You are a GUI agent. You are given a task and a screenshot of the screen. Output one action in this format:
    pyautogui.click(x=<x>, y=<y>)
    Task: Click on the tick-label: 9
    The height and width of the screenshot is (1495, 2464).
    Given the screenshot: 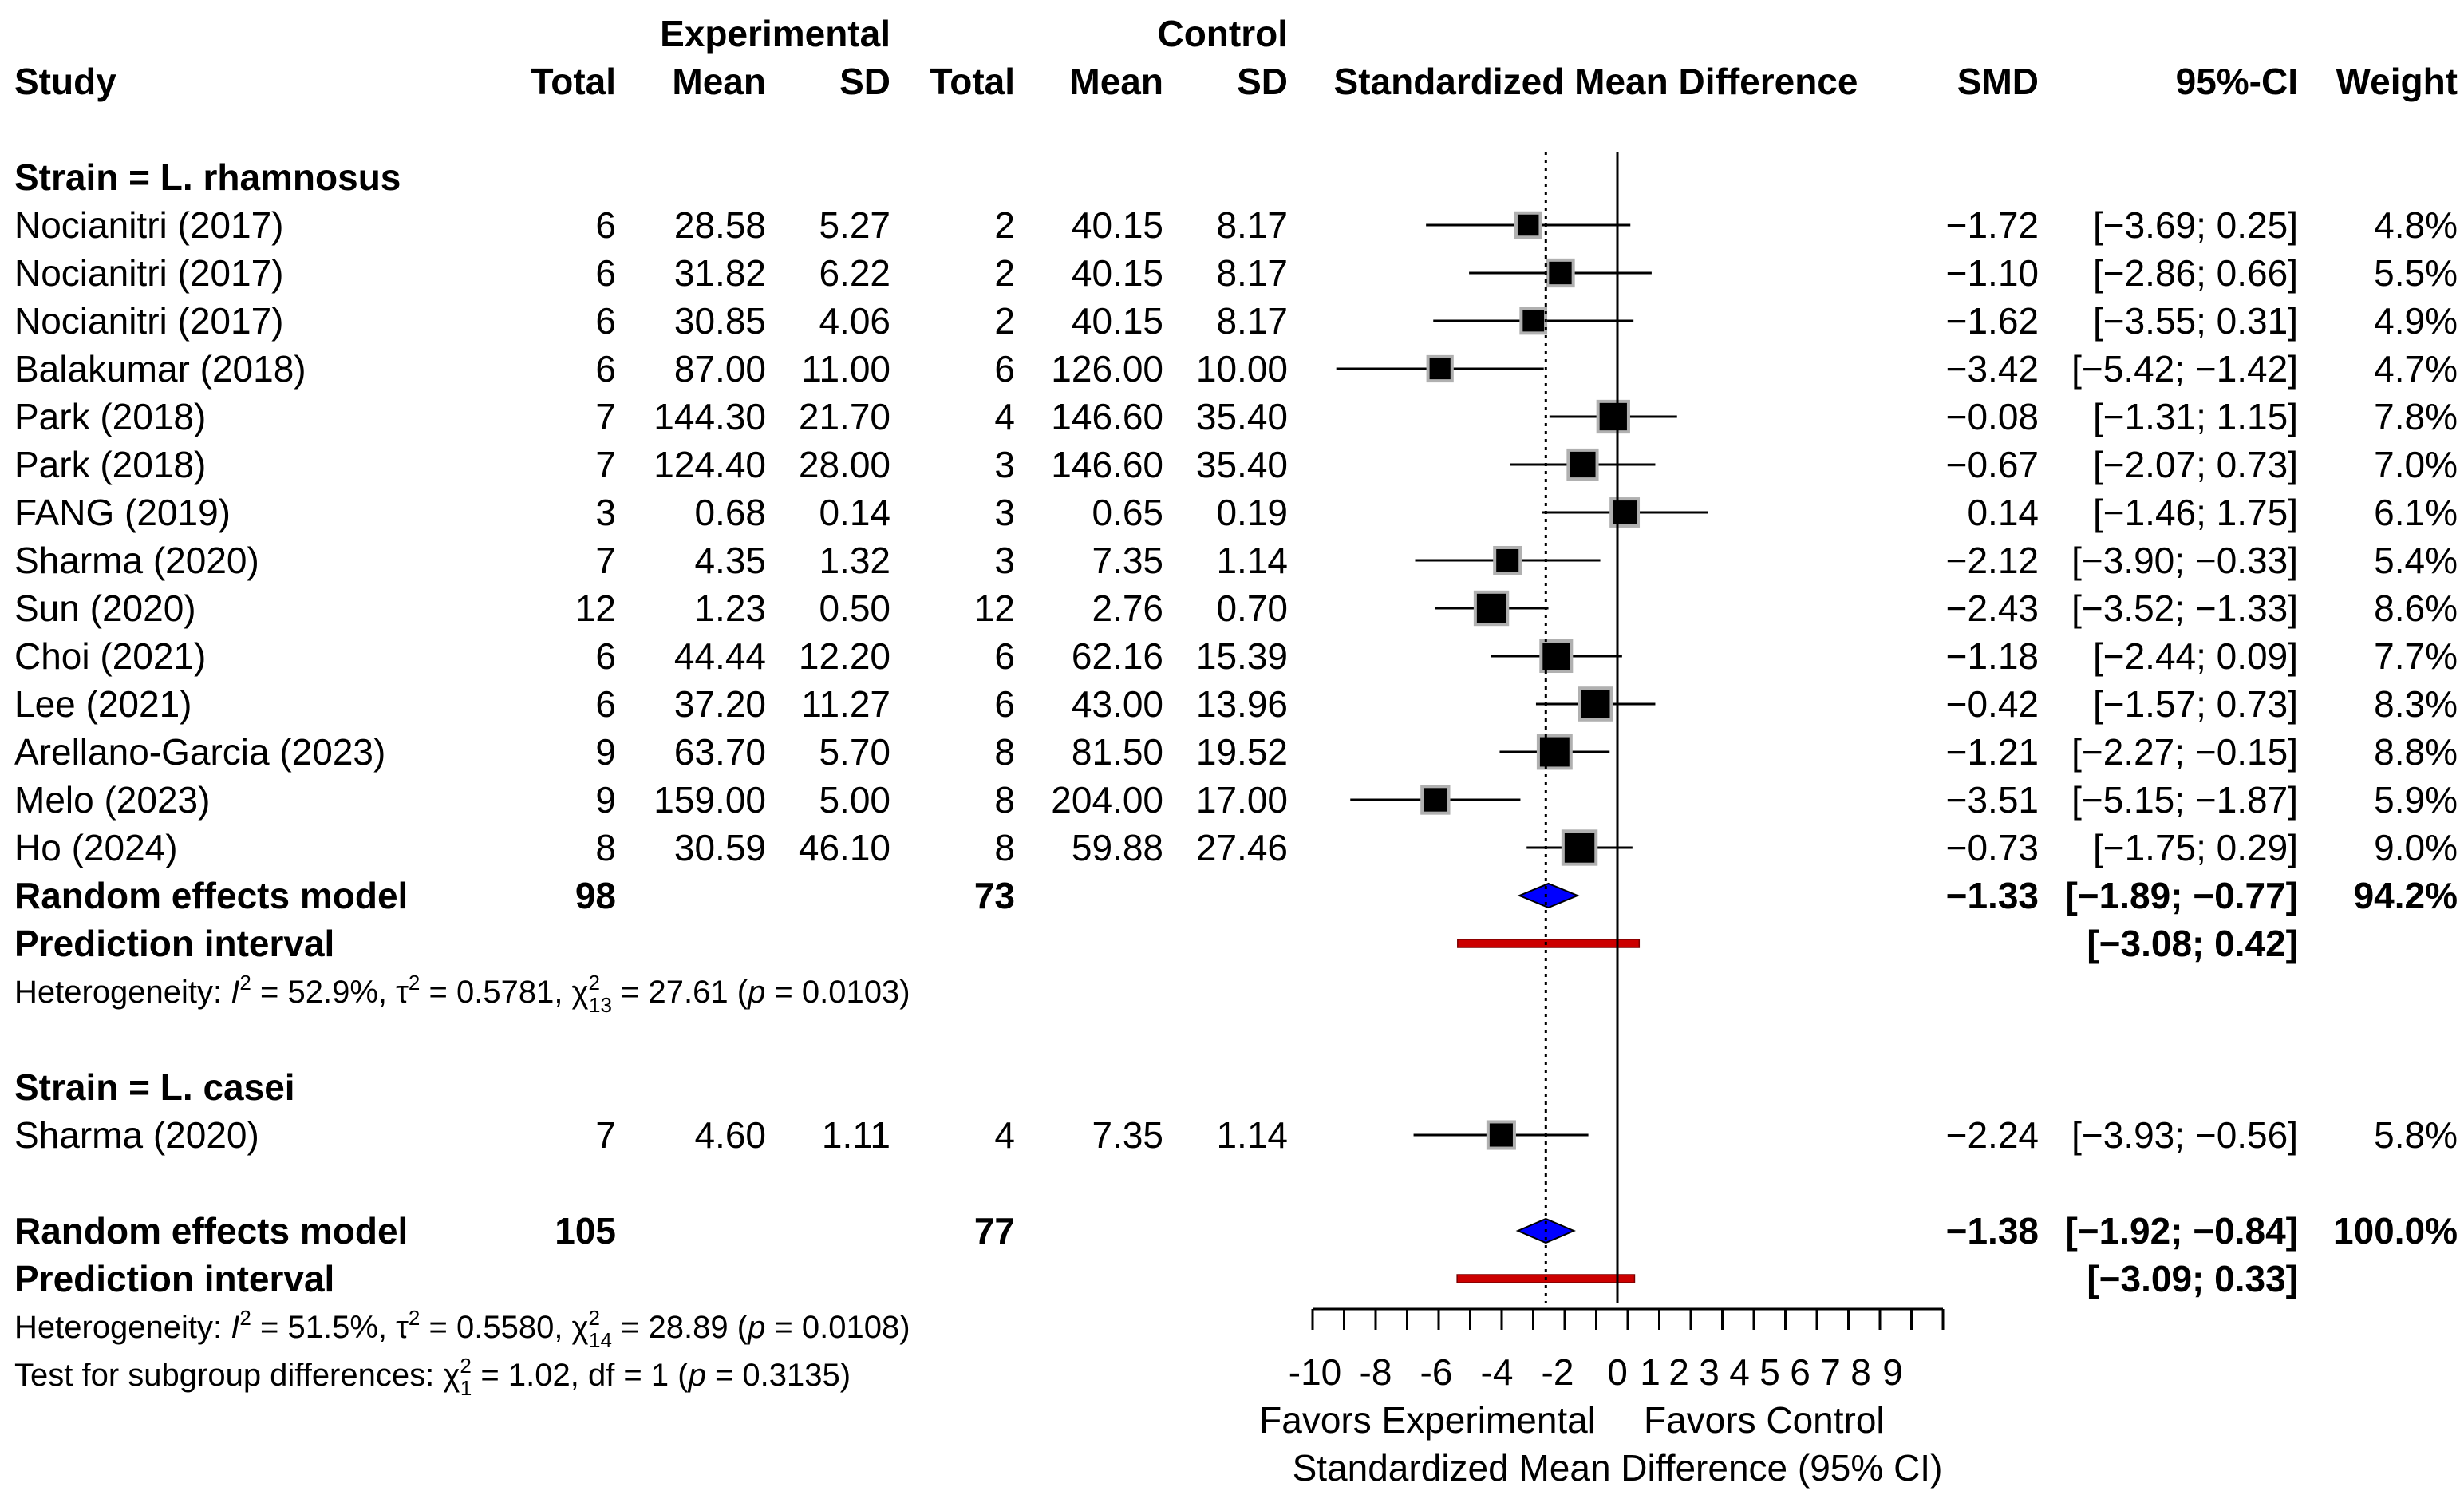 What is the action you would take?
    pyautogui.click(x=1892, y=1372)
    